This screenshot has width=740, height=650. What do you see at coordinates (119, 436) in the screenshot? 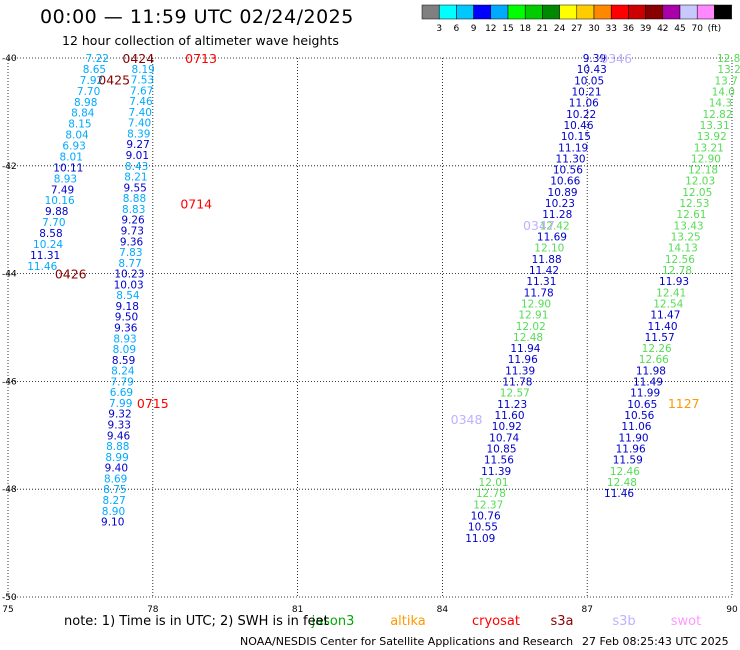
I see `swh-value: 9.46` at bounding box center [119, 436].